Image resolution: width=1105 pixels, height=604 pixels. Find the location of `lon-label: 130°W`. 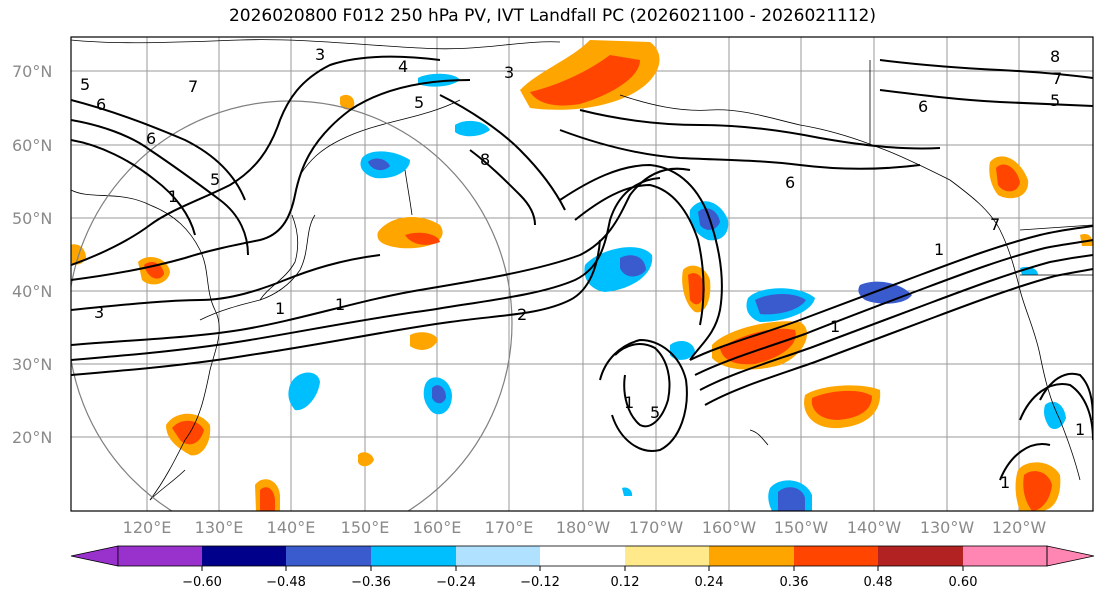

lon-label: 130°W is located at coordinates (947, 527).